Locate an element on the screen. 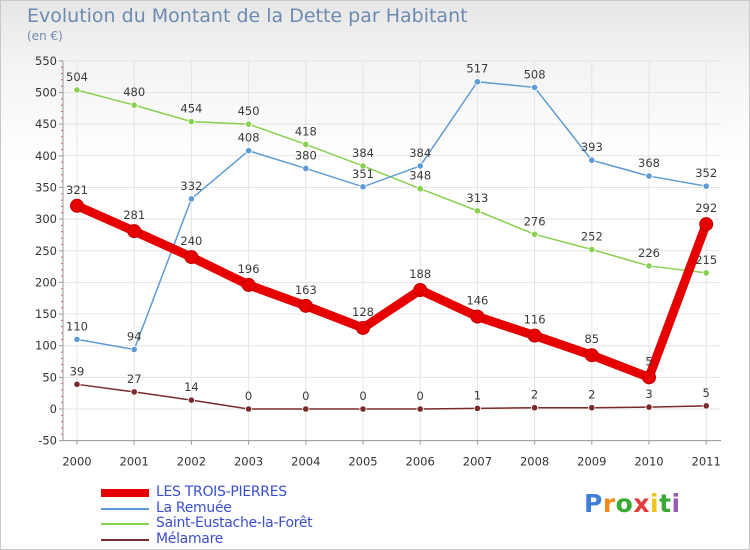  data-label: 281 is located at coordinates (134, 215).